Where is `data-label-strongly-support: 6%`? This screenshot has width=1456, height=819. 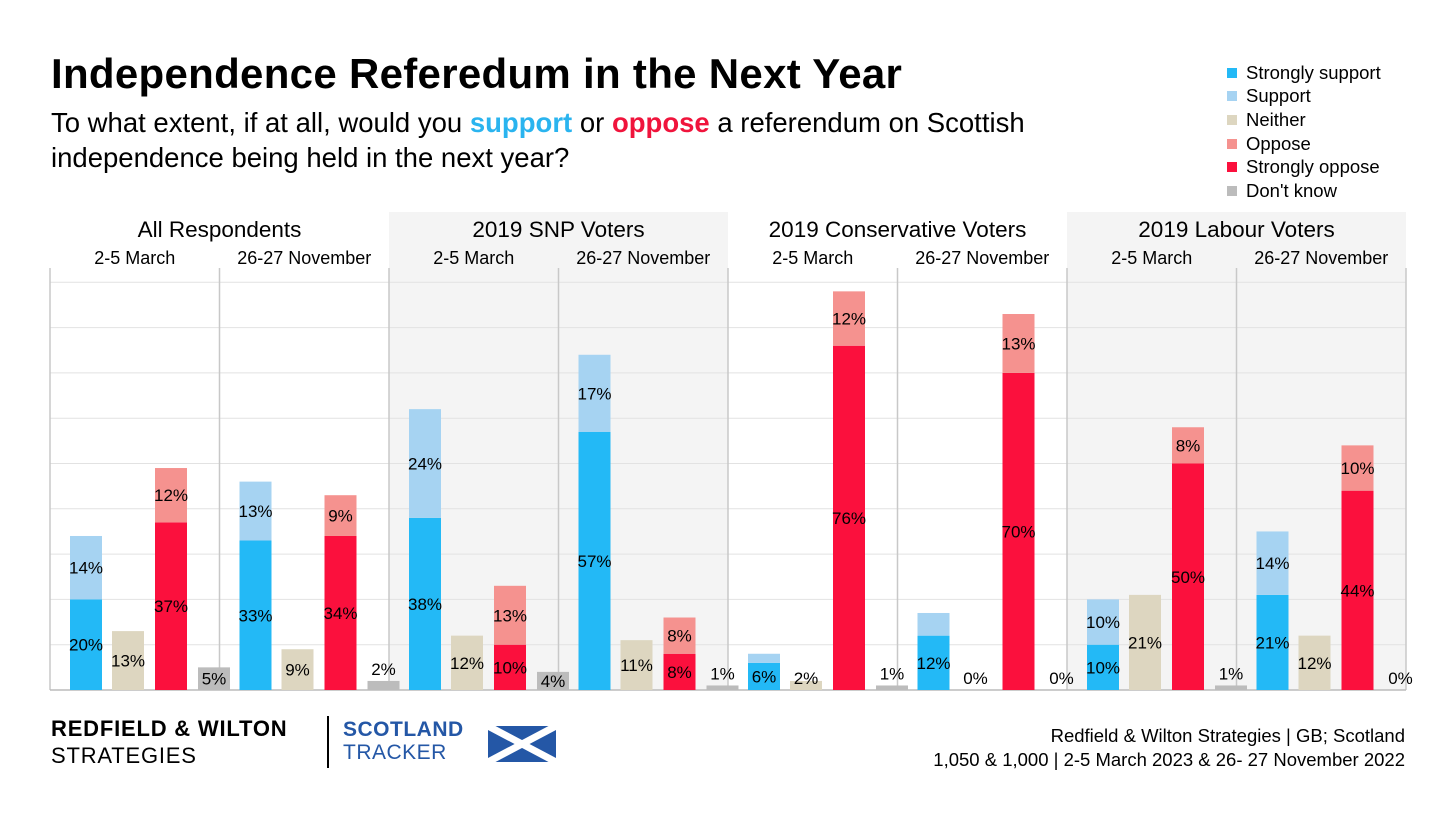
data-label-strongly-support: 6% is located at coordinates (764, 676).